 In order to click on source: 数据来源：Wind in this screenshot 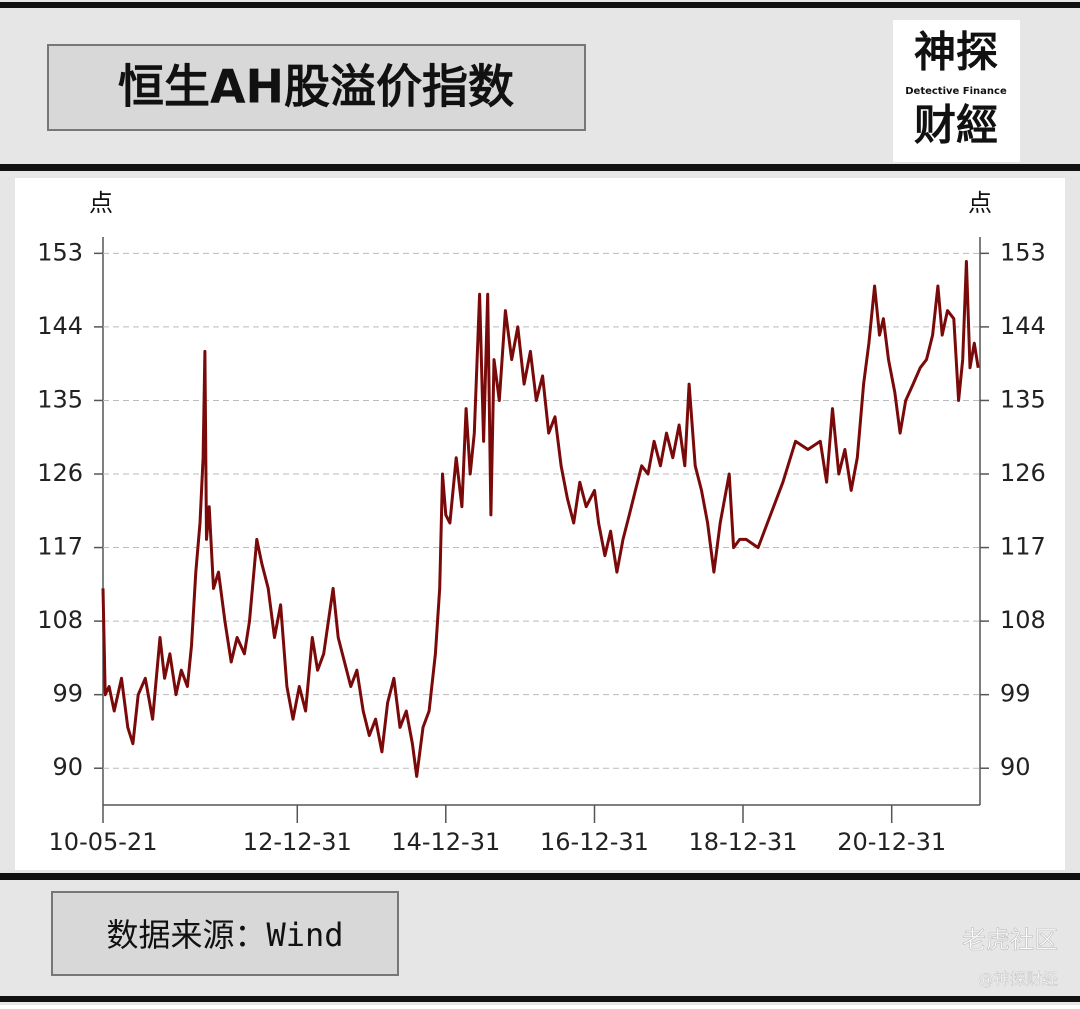, I will do `click(224, 935)`.